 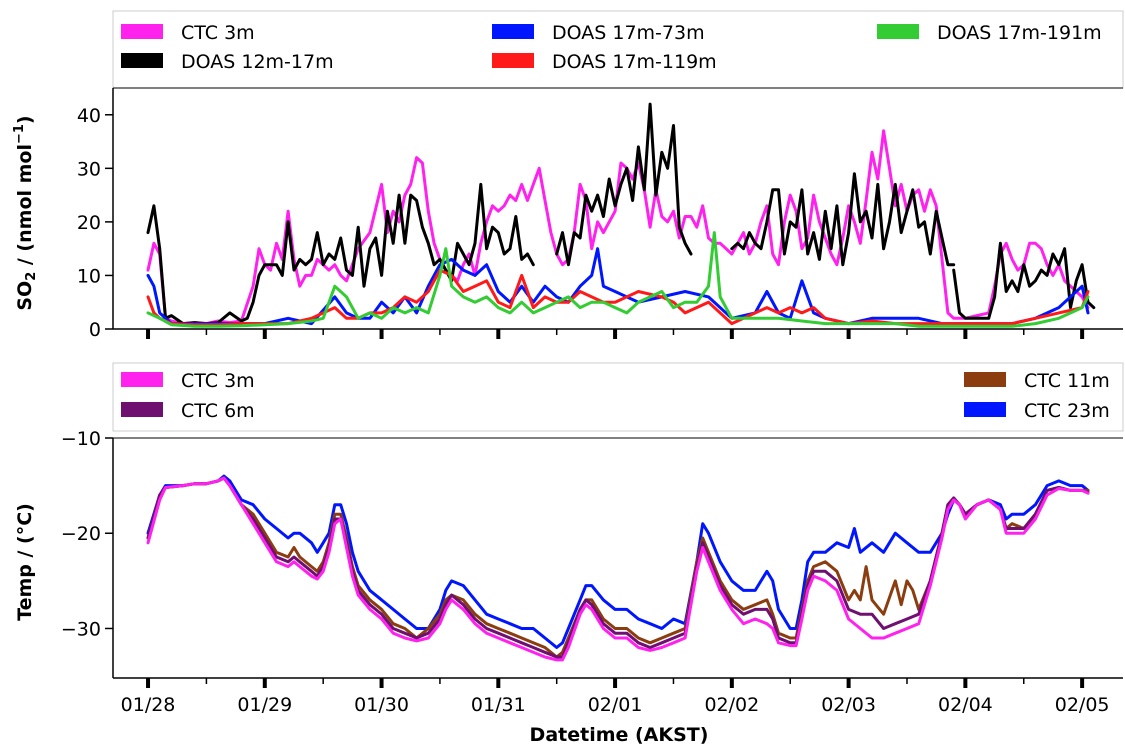 I want to click on y-tick-label: −30, so click(x=81, y=629).